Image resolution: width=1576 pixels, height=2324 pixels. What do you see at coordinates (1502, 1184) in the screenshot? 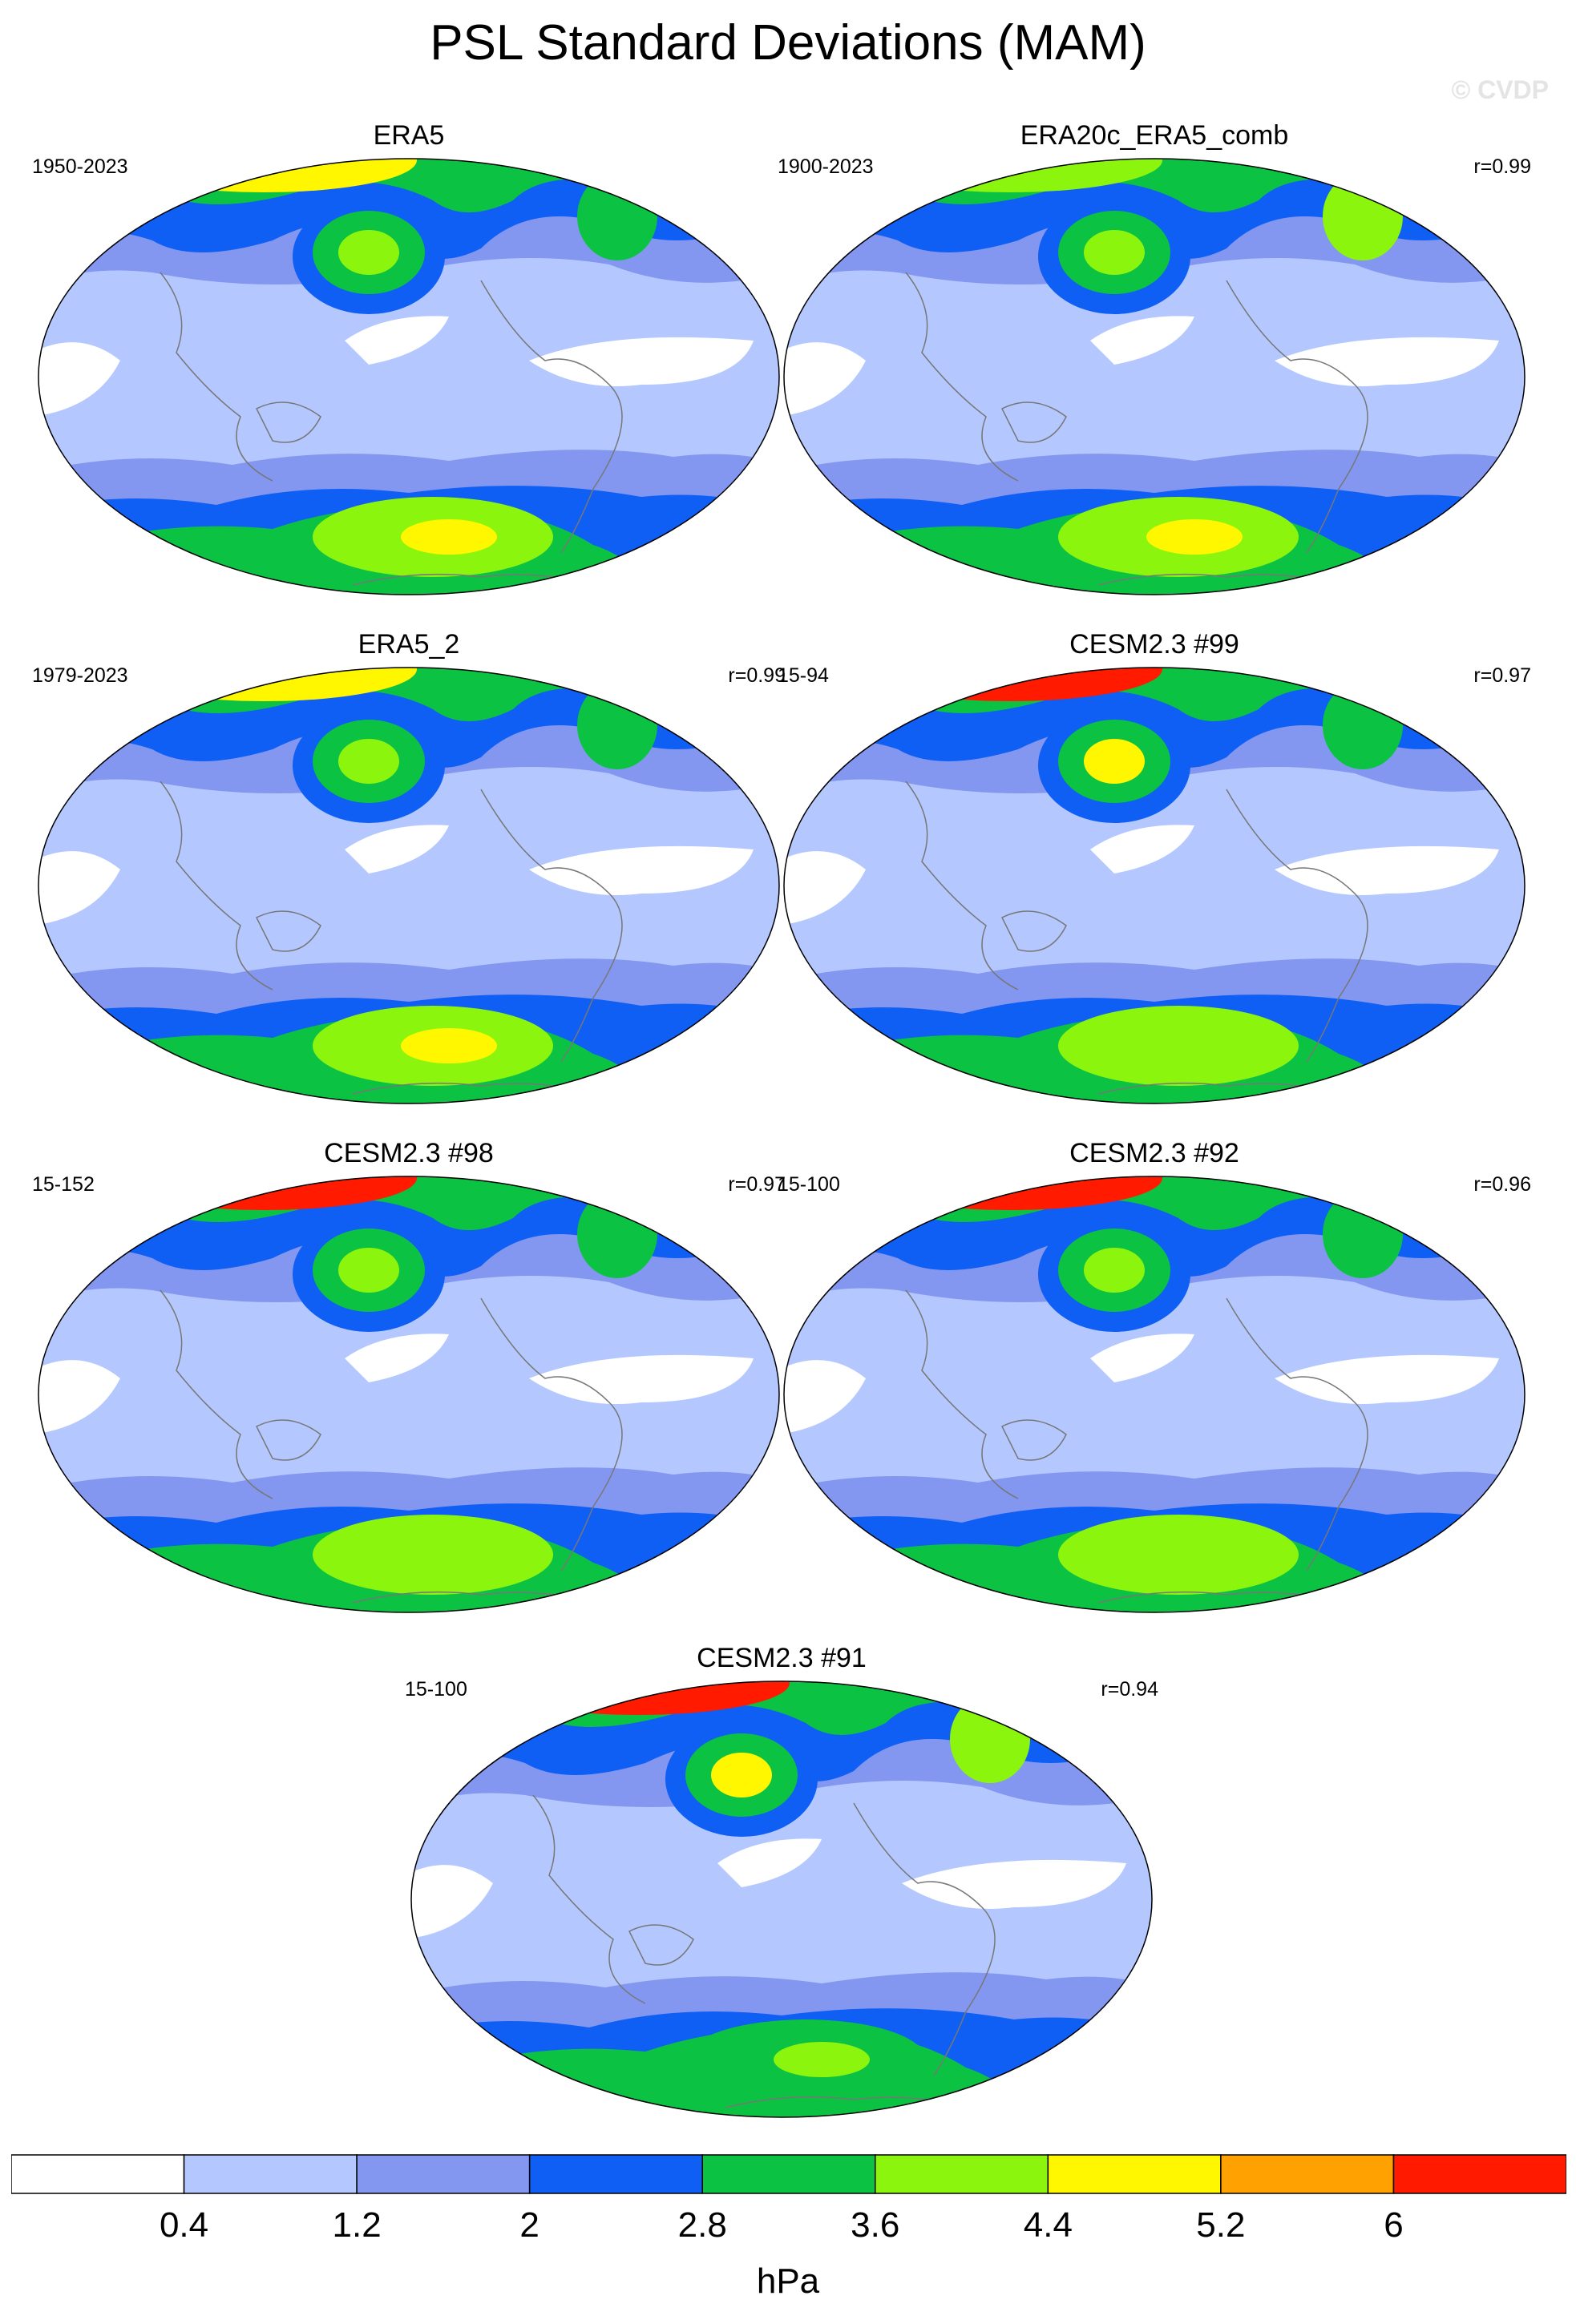
I see `panel-correlation: r=0.96` at bounding box center [1502, 1184].